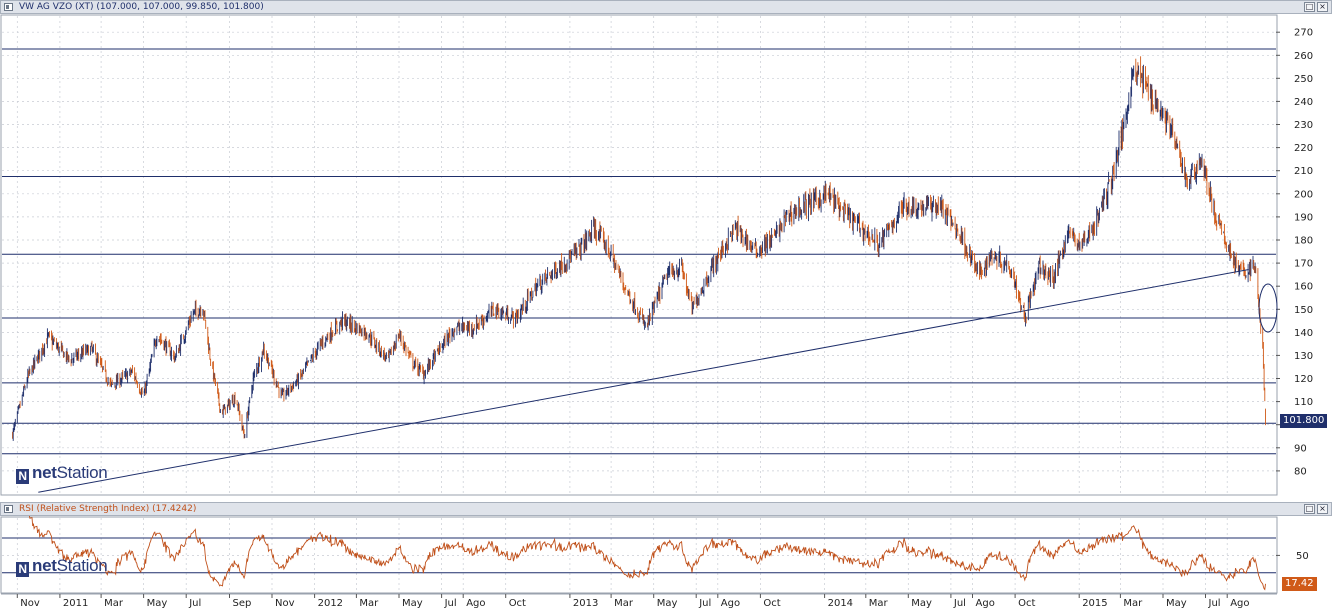 The height and width of the screenshot is (610, 1332). Describe the element at coordinates (242, 603) in the screenshot. I see `x-tick-label: Sep` at that location.